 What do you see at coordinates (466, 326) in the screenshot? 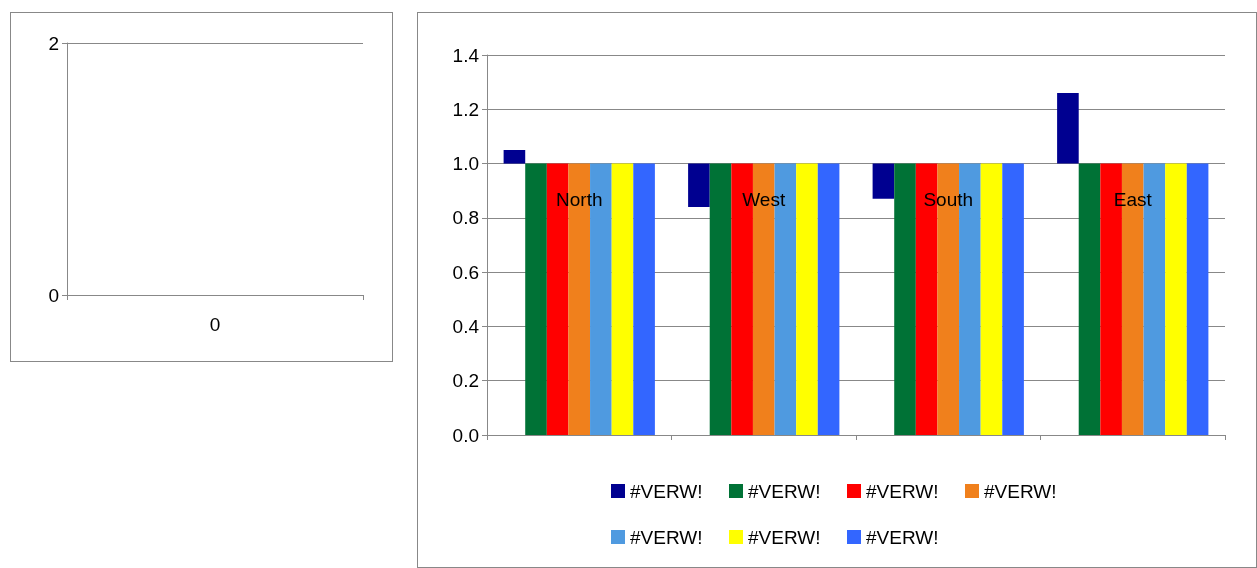
I see `y-tick-label: 0.4` at bounding box center [466, 326].